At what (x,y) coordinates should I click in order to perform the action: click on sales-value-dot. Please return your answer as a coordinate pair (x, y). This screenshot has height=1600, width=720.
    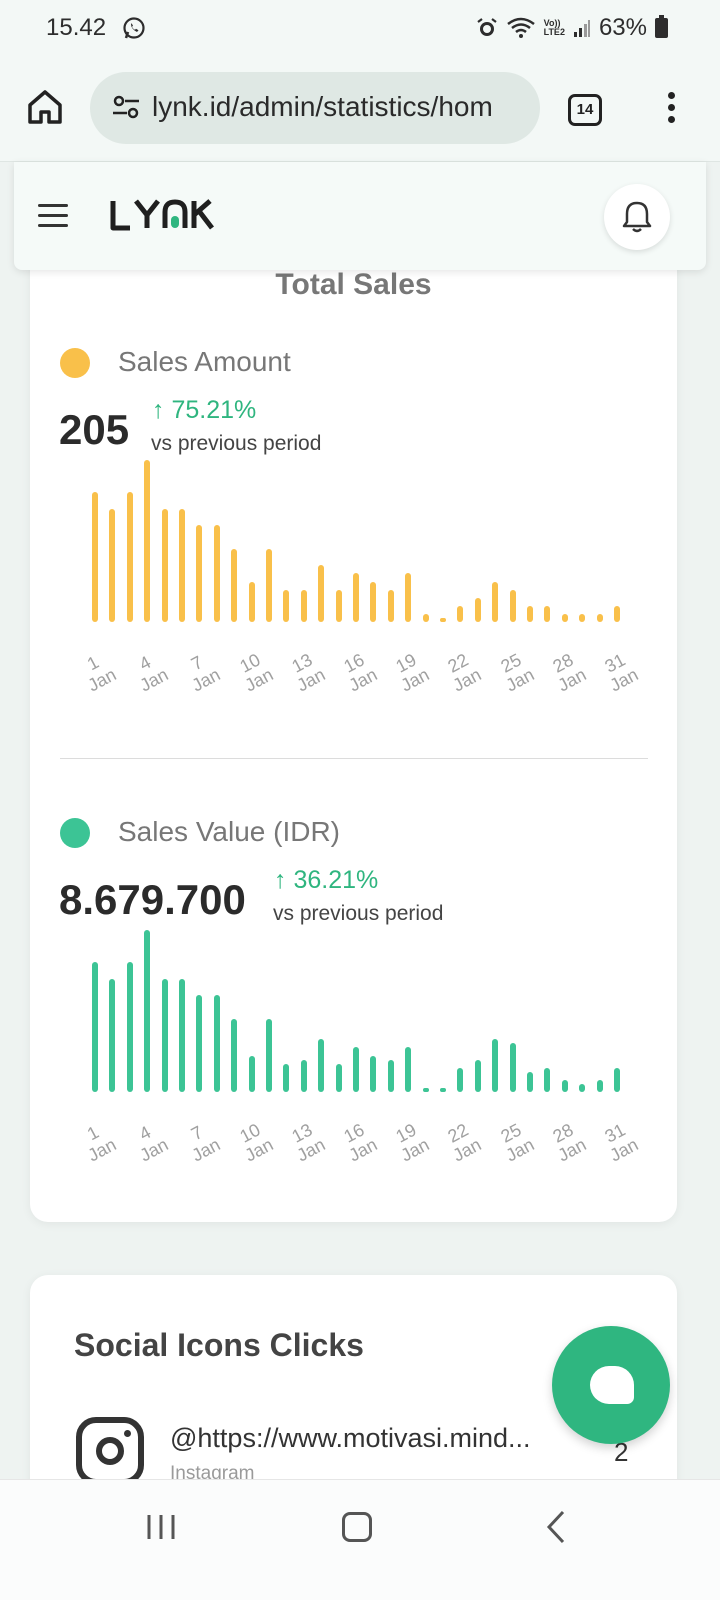
    Looking at the image, I should click on (75, 833).